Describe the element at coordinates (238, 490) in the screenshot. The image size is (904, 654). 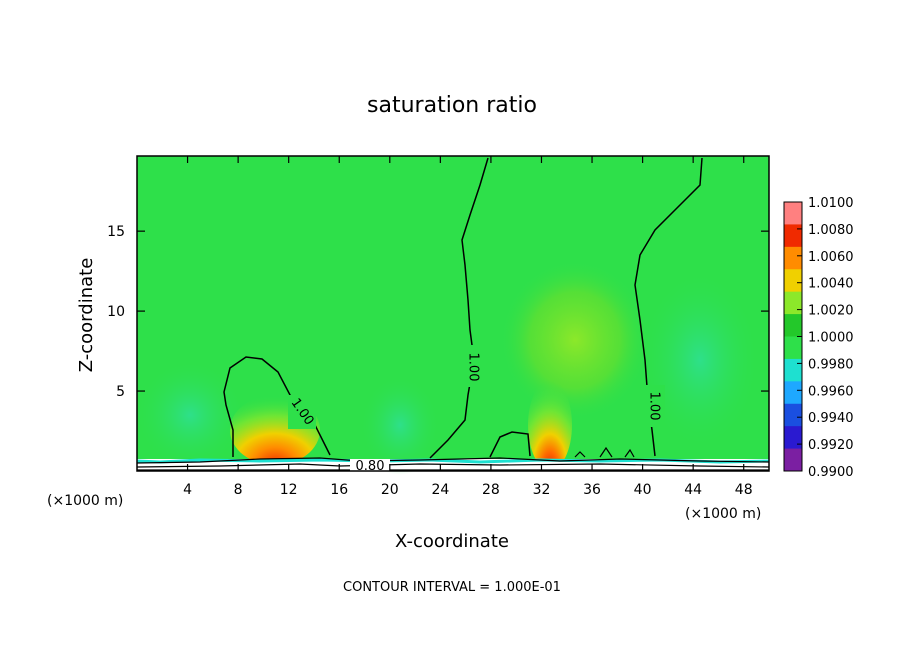
I see `x-tick-label: 8` at that location.